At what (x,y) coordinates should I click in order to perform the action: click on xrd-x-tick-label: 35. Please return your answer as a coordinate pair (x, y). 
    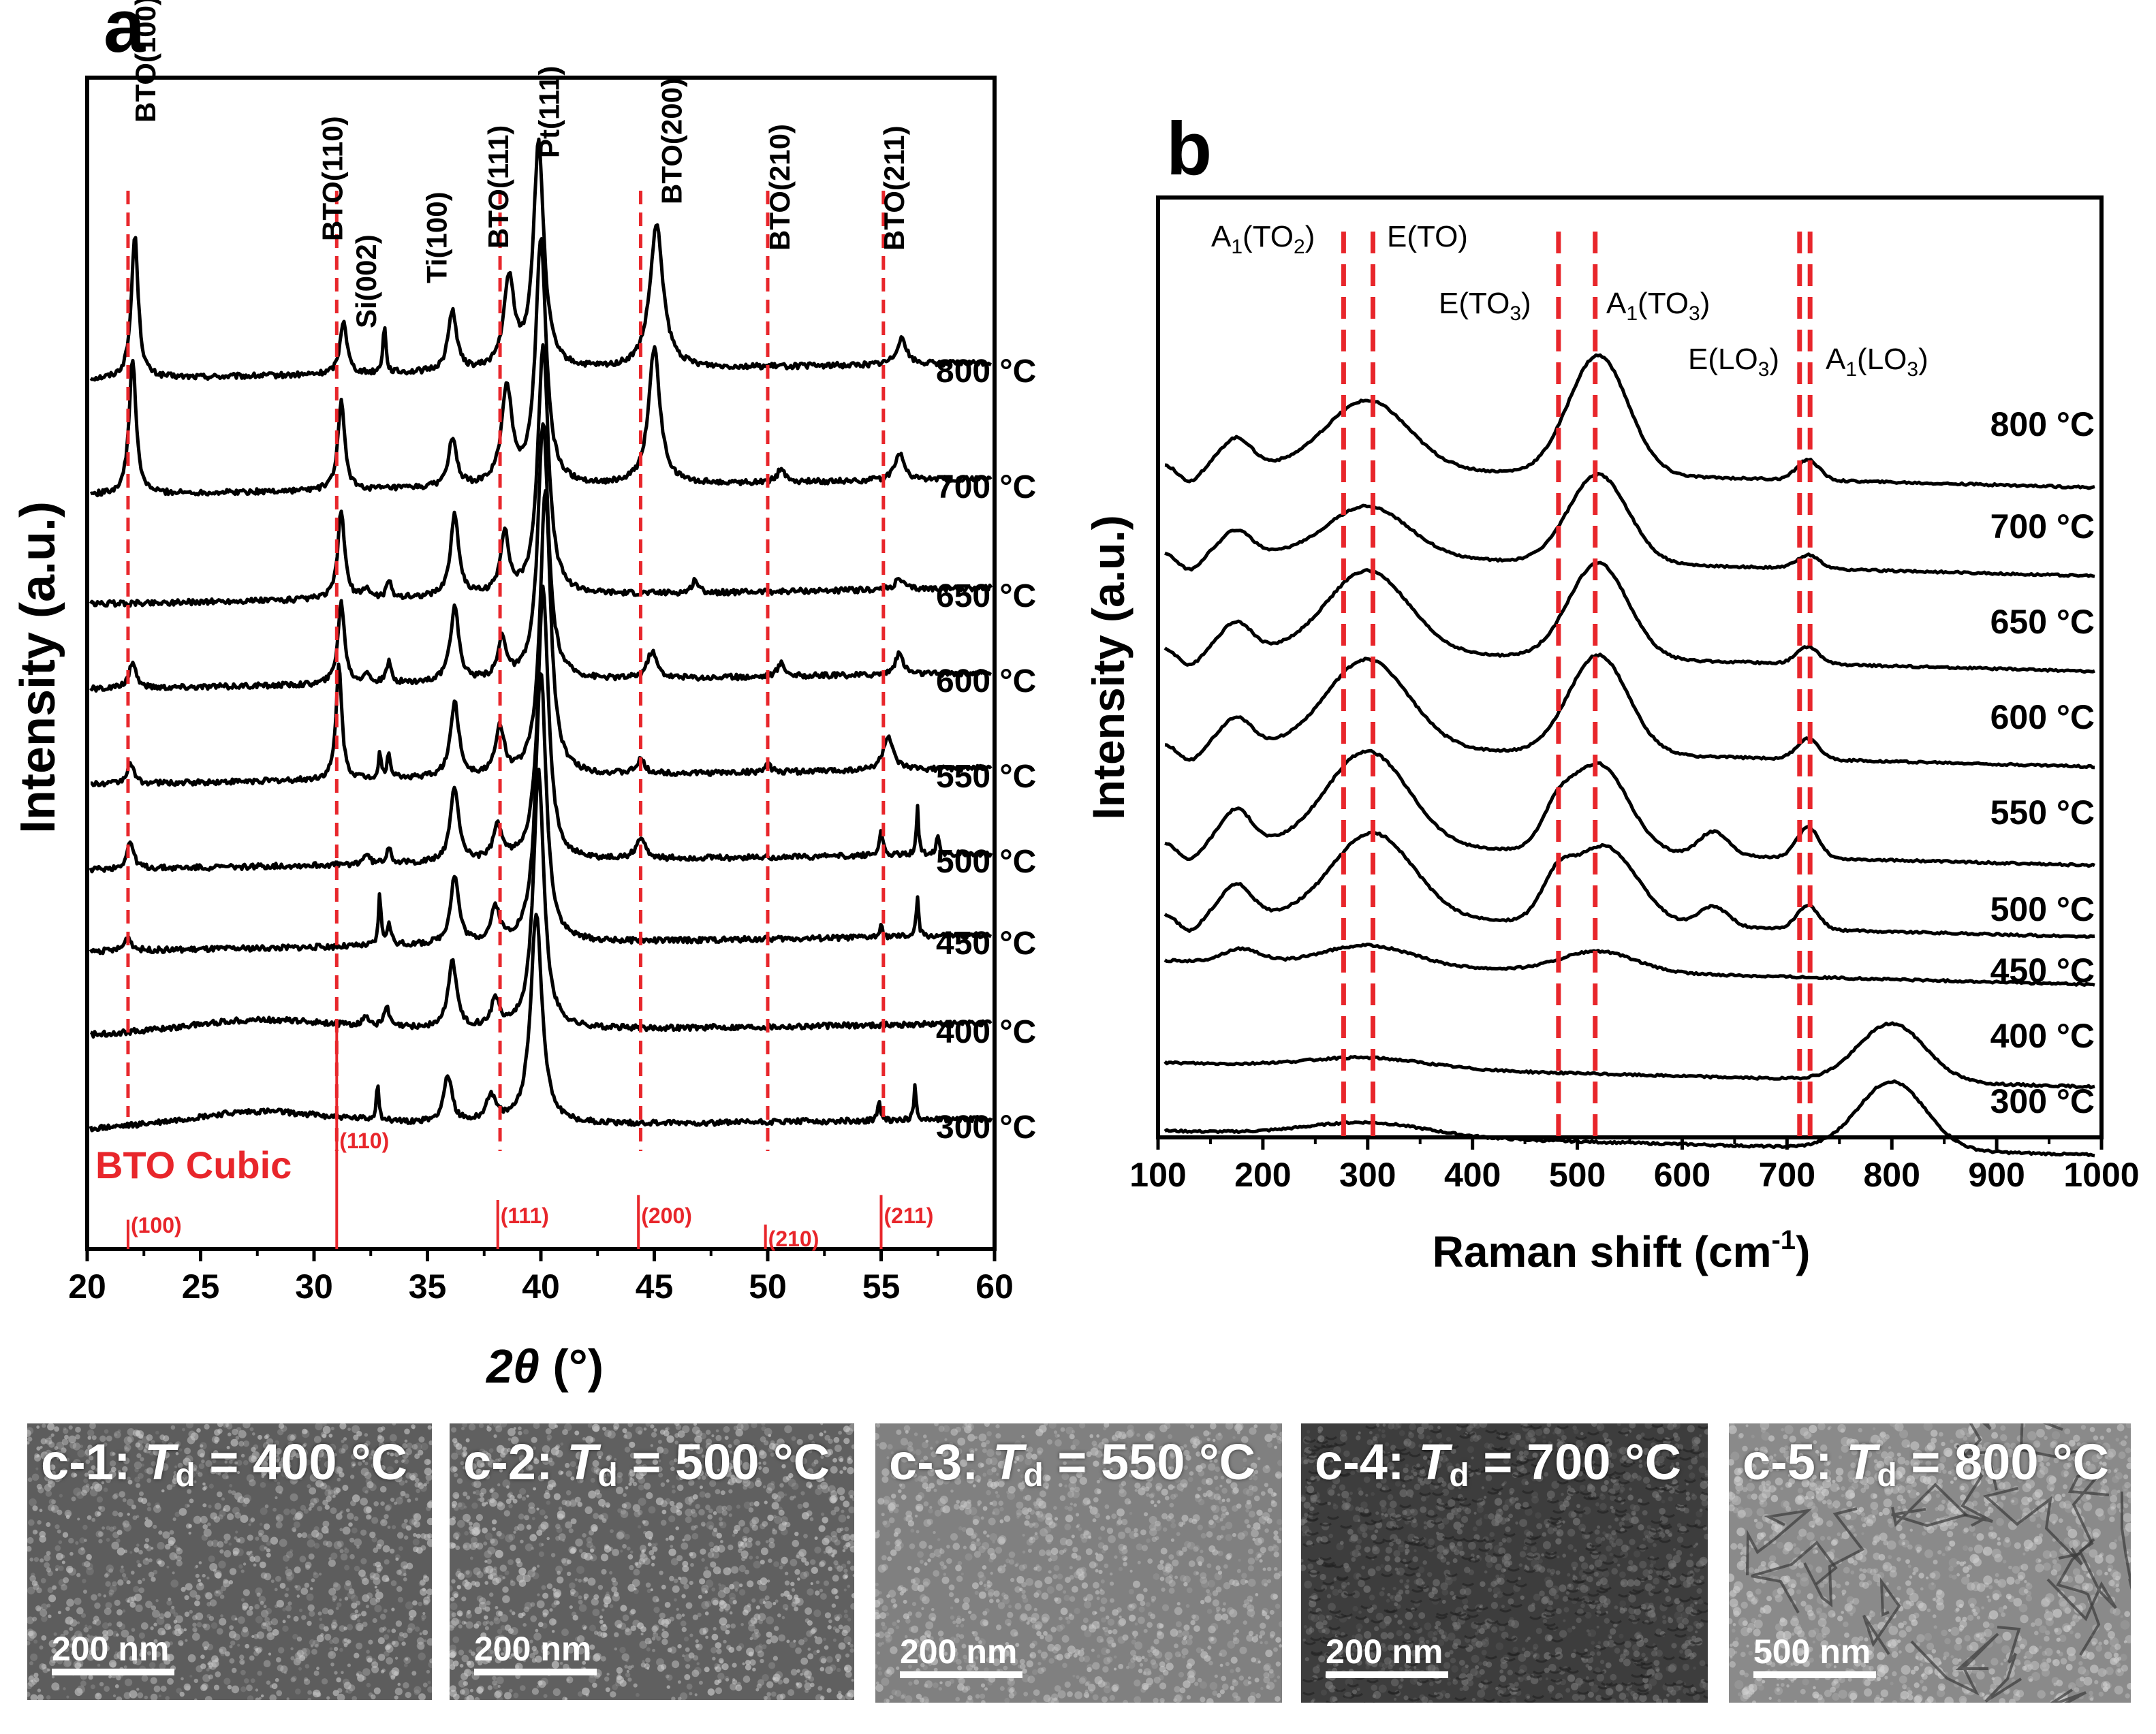
    Looking at the image, I should click on (428, 1286).